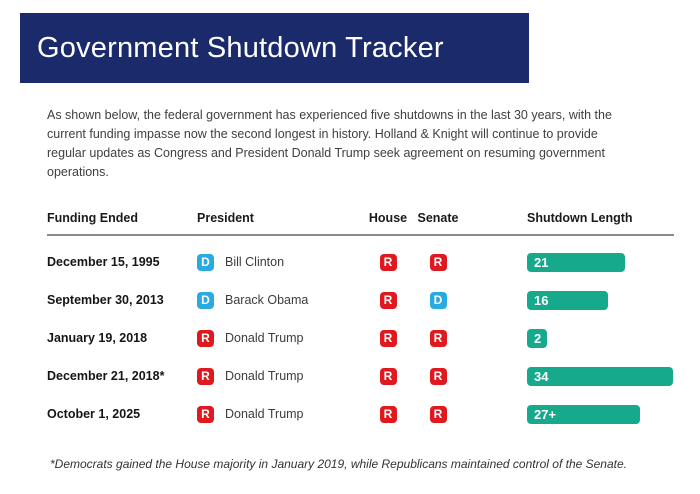 This screenshot has width=700, height=494. What do you see at coordinates (567, 300) in the screenshot?
I see `shutdown-length-bar: 16` at bounding box center [567, 300].